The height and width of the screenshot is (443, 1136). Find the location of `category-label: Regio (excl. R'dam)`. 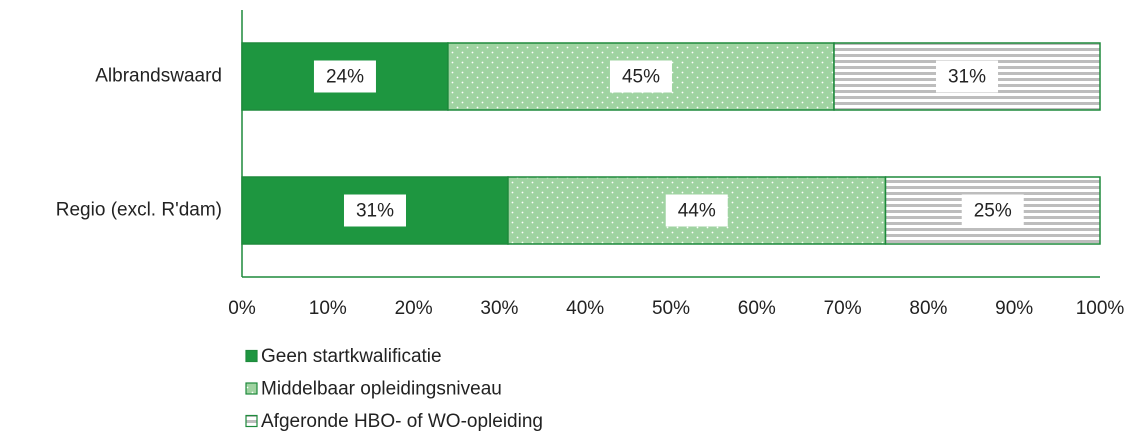

category-label: Regio (excl. R'dam) is located at coordinates (139, 210).